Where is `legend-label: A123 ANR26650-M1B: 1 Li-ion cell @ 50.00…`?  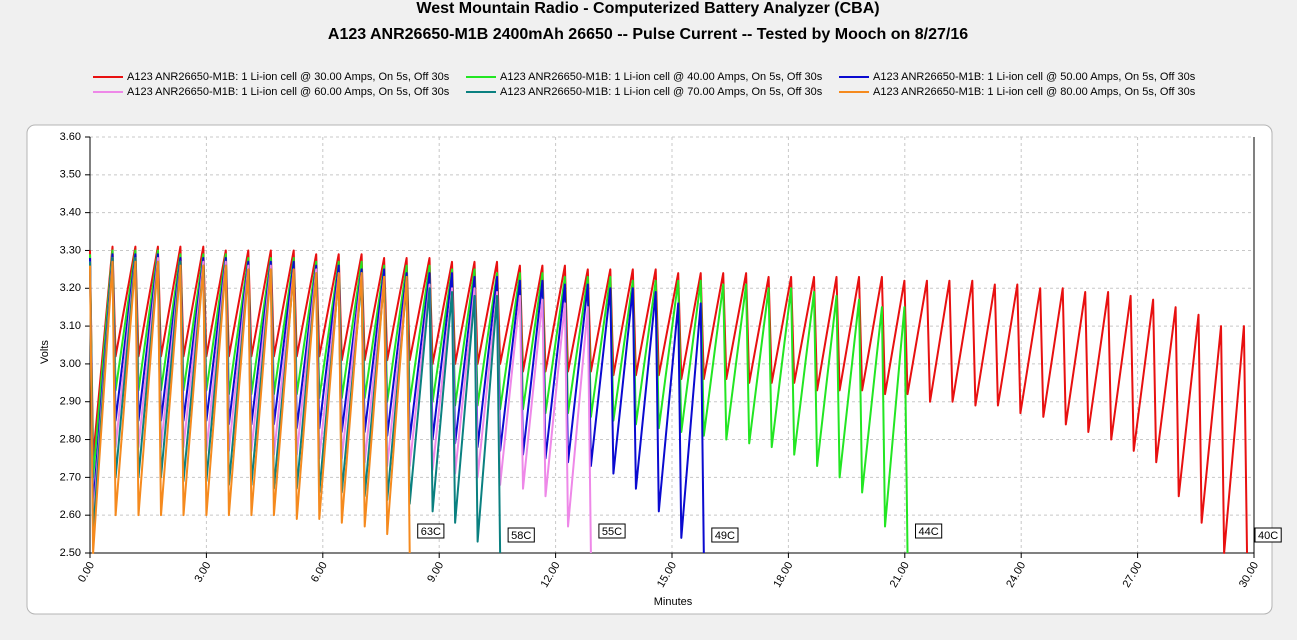
legend-label: A123 ANR26650-M1B: 1 Li-ion cell @ 50.00… is located at coordinates (1034, 77).